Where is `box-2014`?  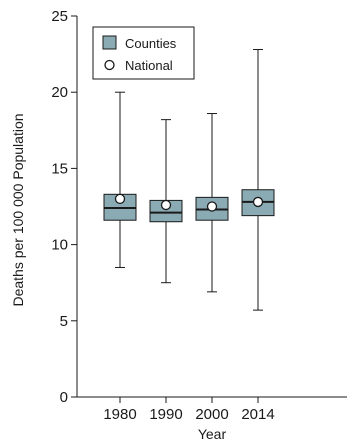
box-2014 is located at coordinates (258, 180).